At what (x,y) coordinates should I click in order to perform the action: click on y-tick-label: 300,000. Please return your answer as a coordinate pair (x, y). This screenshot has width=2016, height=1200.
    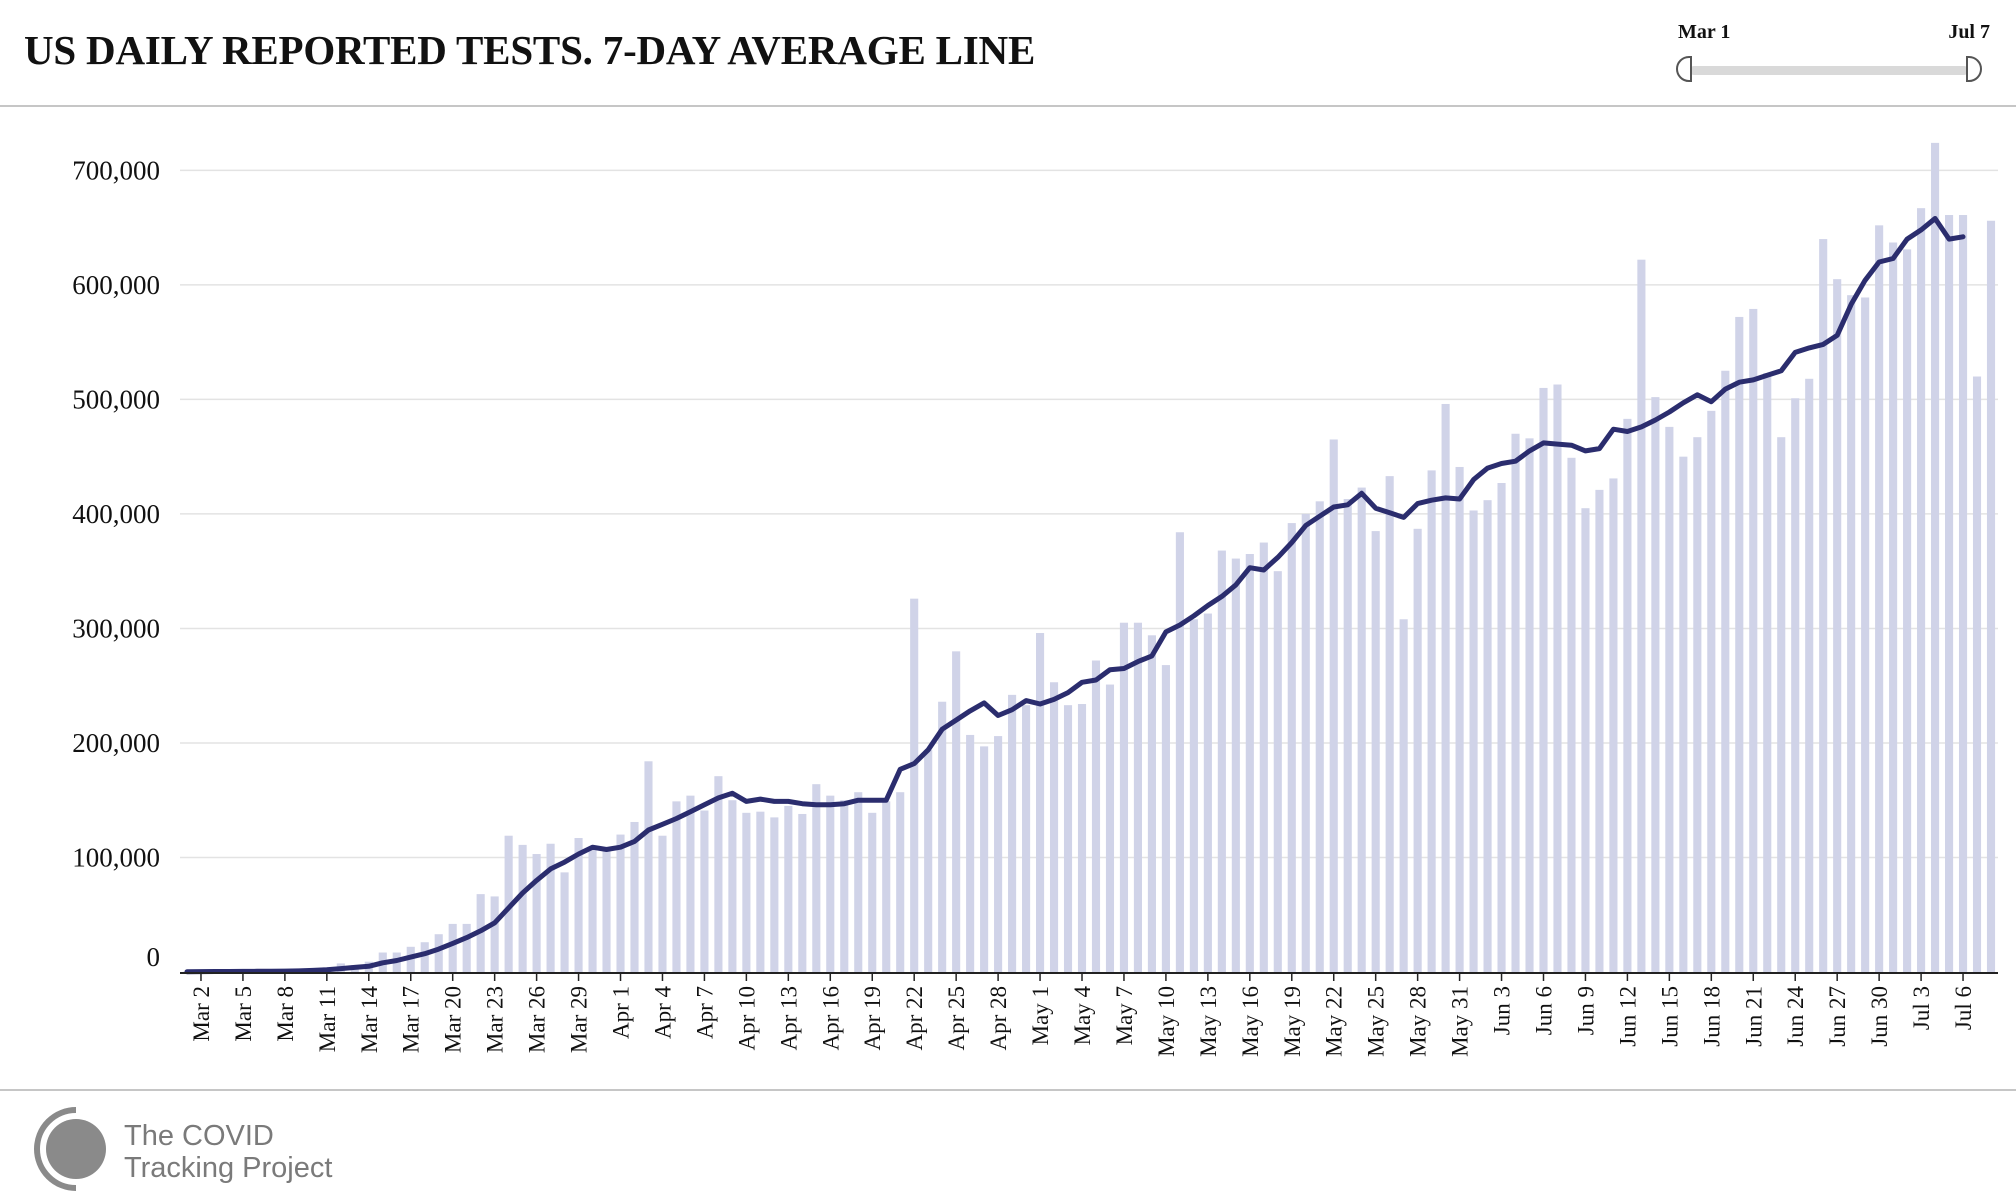
    Looking at the image, I should click on (116, 628).